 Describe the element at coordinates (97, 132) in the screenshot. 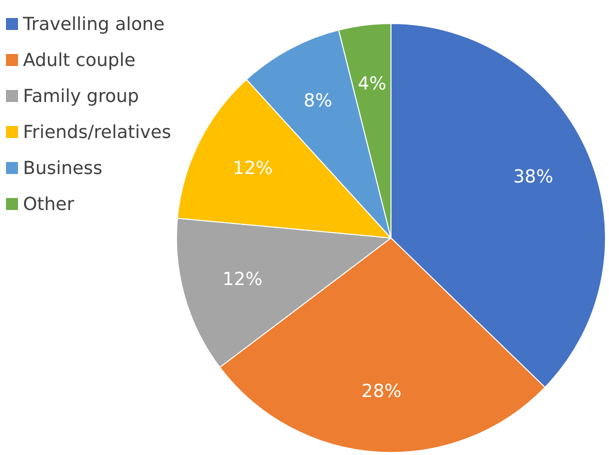

I see `legend-label: Friends/relatives` at that location.